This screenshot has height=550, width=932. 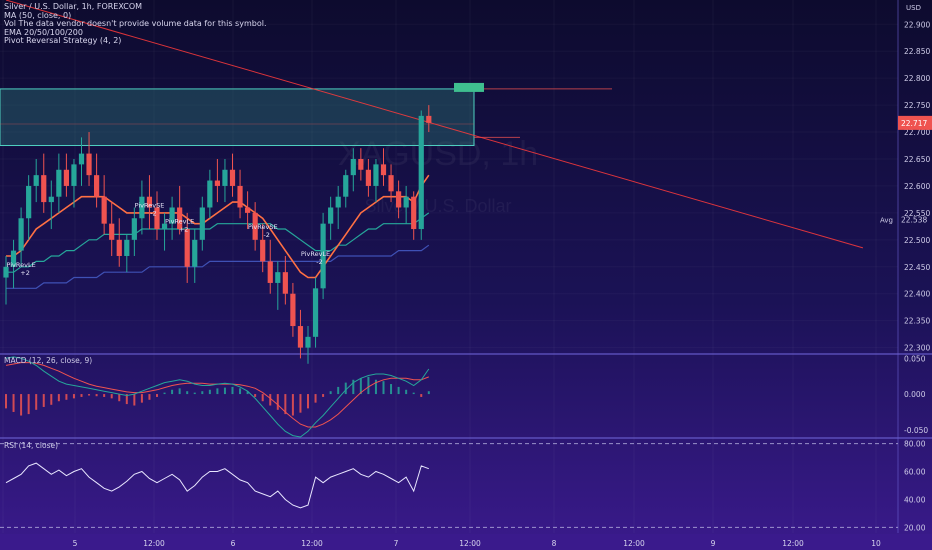 I want to click on strategy-label-0: PivRevLE, so click(x=20, y=265).